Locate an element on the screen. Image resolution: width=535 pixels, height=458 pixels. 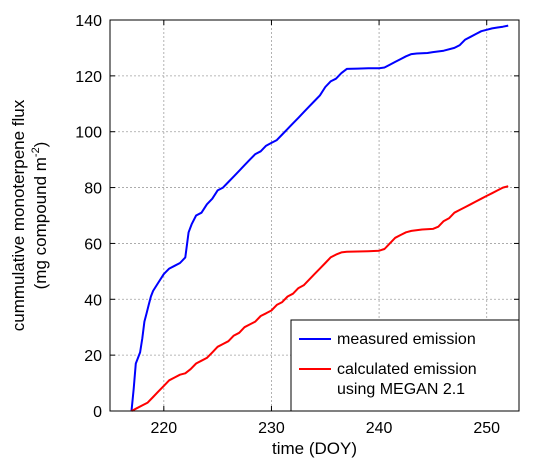
x-tick-label: 240 is located at coordinates (379, 428).